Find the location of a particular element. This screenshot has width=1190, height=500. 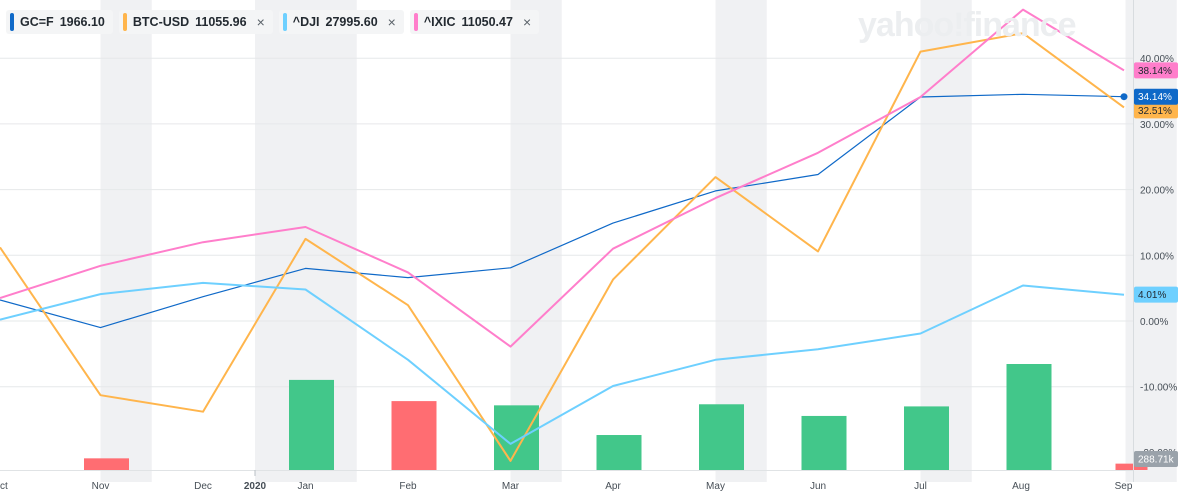

x-tick-label: Jan is located at coordinates (305, 486).